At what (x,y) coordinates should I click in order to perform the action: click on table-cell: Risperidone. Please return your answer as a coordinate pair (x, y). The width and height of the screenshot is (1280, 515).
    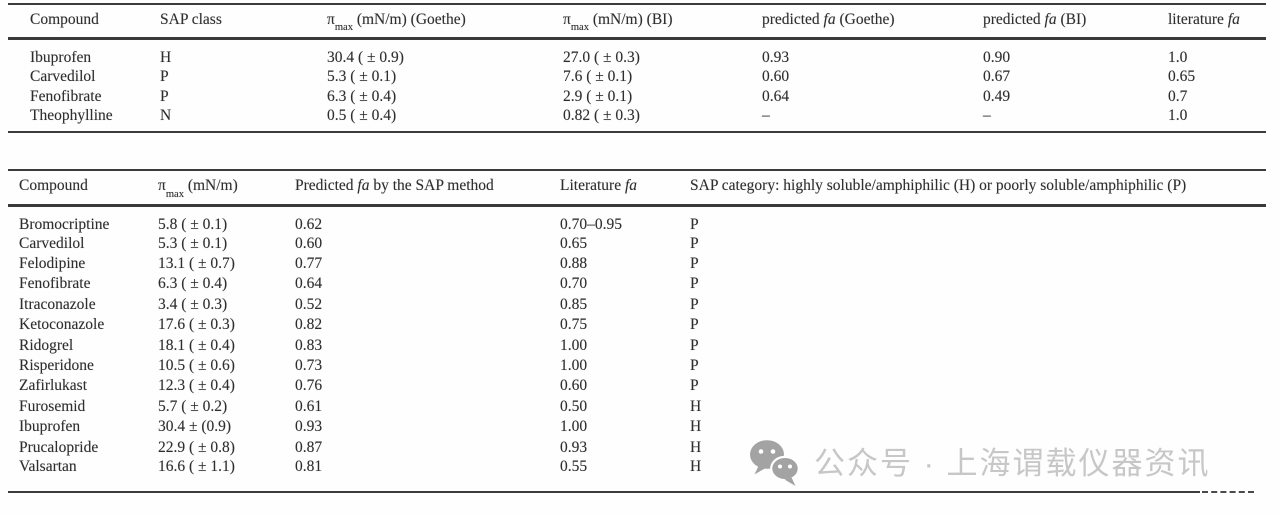
    Looking at the image, I should click on (56, 366).